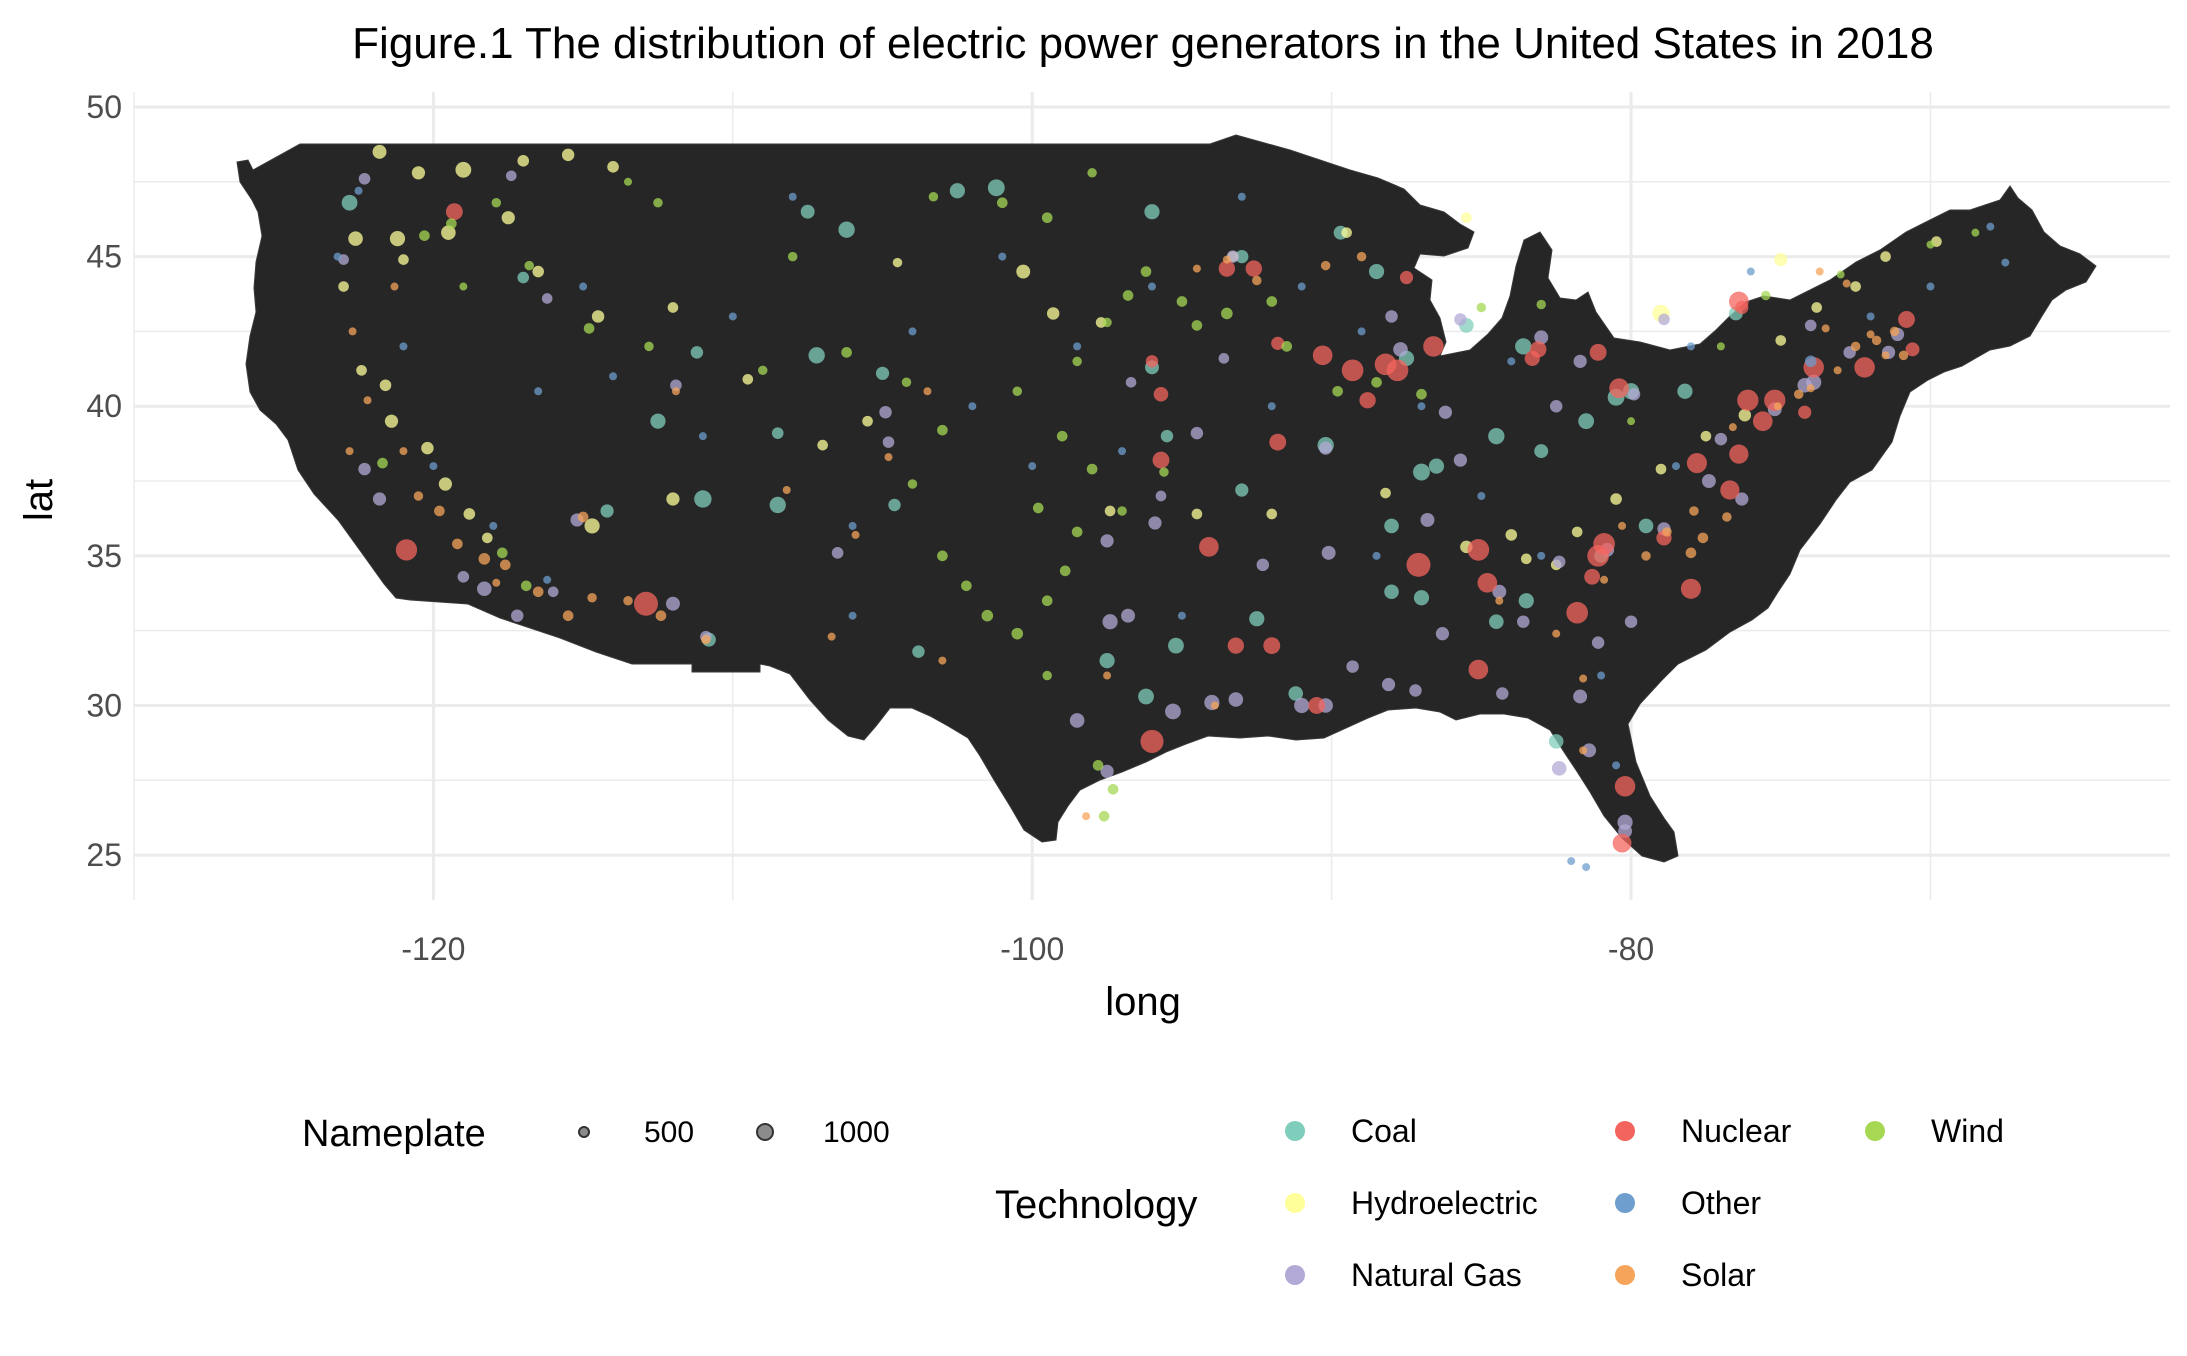  Describe the element at coordinates (669, 1132) in the screenshot. I see `nameplate-legend-label-500: 500` at that location.